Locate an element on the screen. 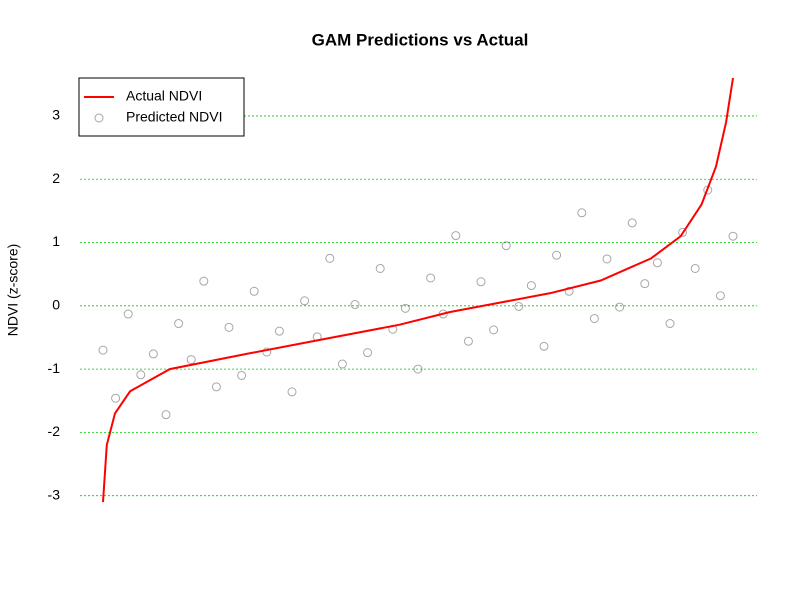 Image resolution: width=800 pixels, height=600 pixels. y-tick-label: 0 is located at coordinates (56, 305).